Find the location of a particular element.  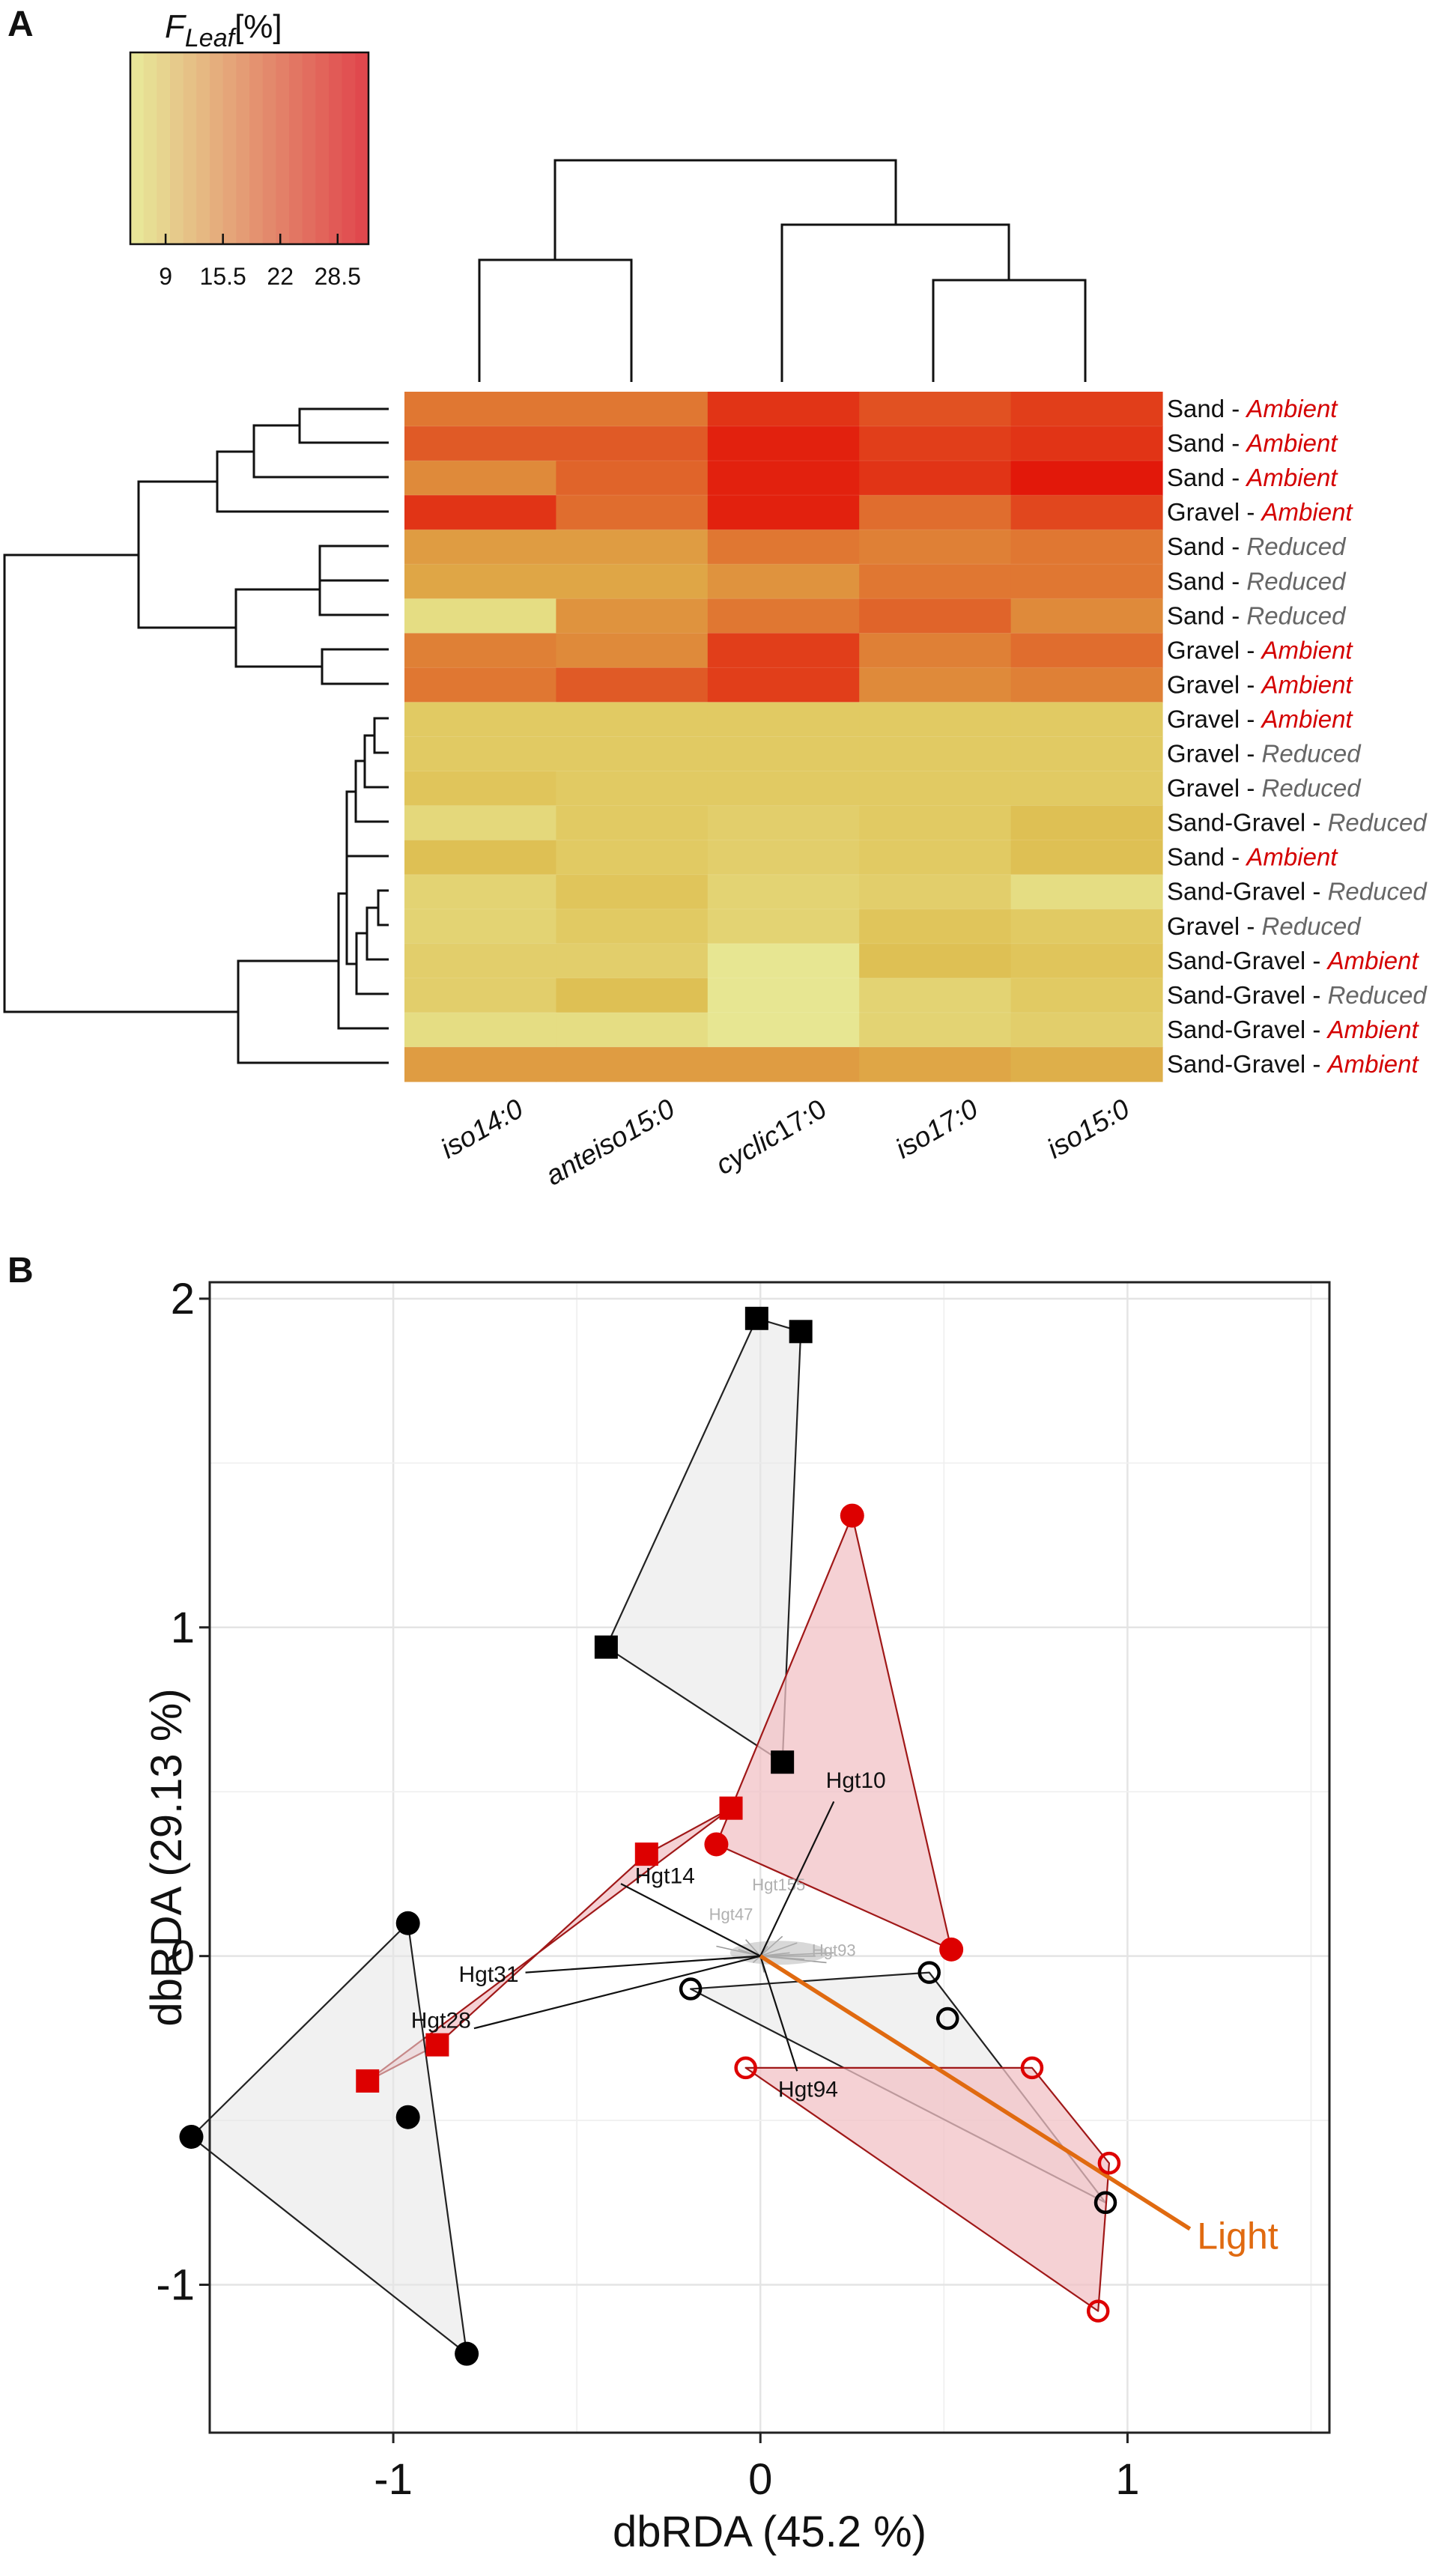

row-label: Sand - Ambient is located at coordinates (1252, 857).